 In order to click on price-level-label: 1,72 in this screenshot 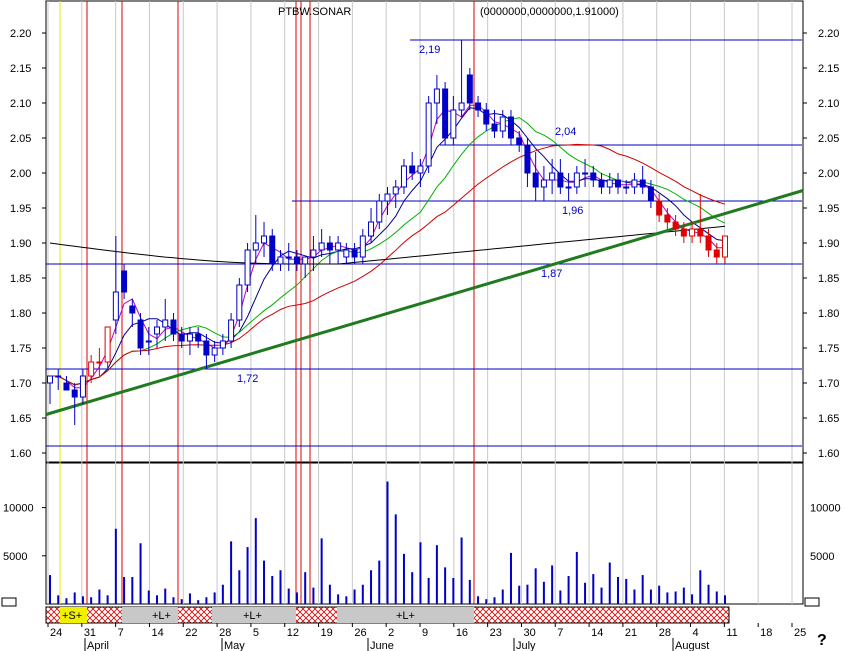, I will do `click(247, 379)`.